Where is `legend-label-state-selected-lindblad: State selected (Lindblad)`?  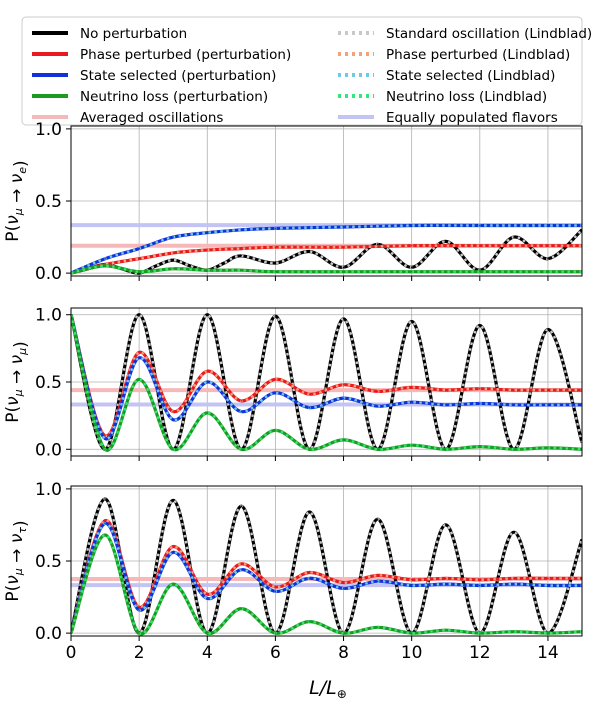
legend-label-state-selected-lindblad: State selected (Lindblad) is located at coordinates (470, 76).